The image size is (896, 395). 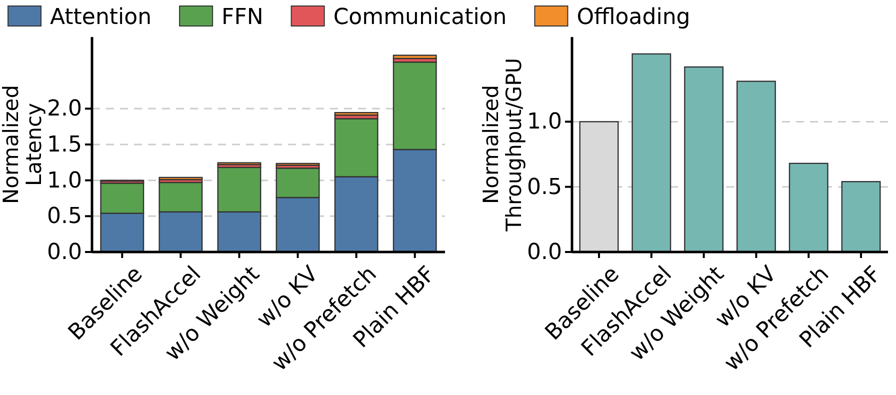 What do you see at coordinates (243, 17) in the screenshot?
I see `legend-label: FFN` at bounding box center [243, 17].